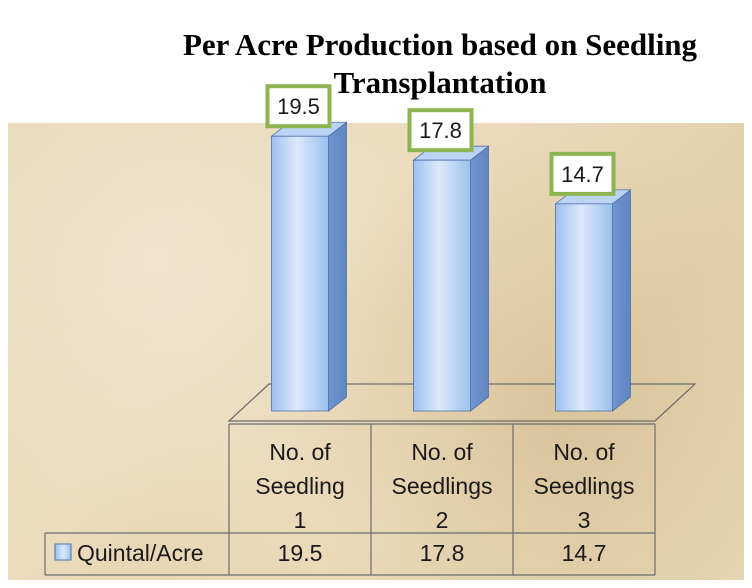 The height and width of the screenshot is (588, 752). What do you see at coordinates (300, 486) in the screenshot?
I see `category-label-1-line-2: Seedling` at bounding box center [300, 486].